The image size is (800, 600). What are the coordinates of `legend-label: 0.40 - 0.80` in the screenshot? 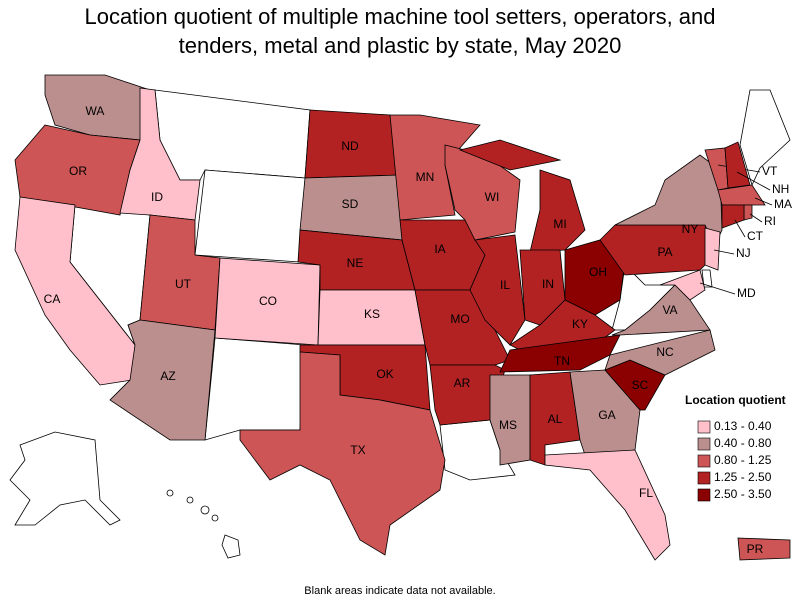 It's located at (743, 443).